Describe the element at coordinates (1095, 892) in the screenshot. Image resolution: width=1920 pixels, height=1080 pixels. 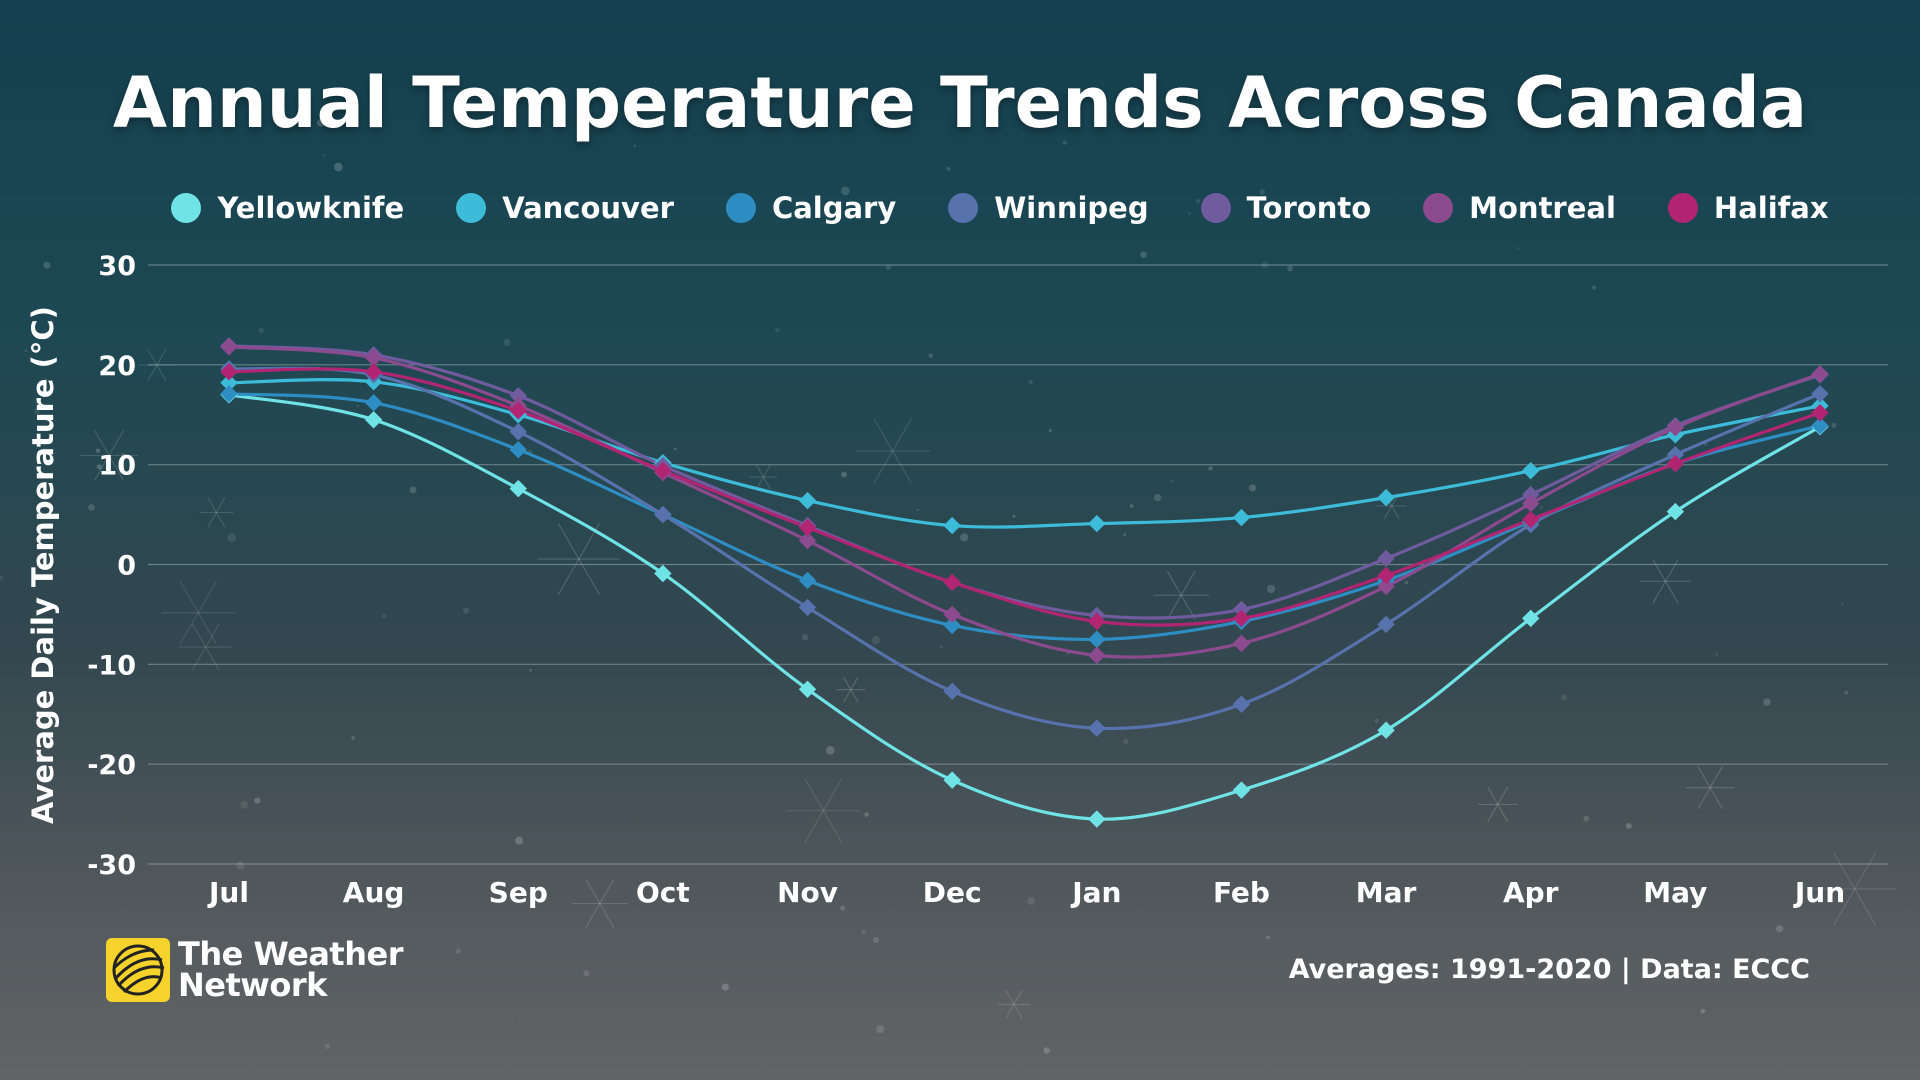
I see `x-tick-label: Jan` at that location.